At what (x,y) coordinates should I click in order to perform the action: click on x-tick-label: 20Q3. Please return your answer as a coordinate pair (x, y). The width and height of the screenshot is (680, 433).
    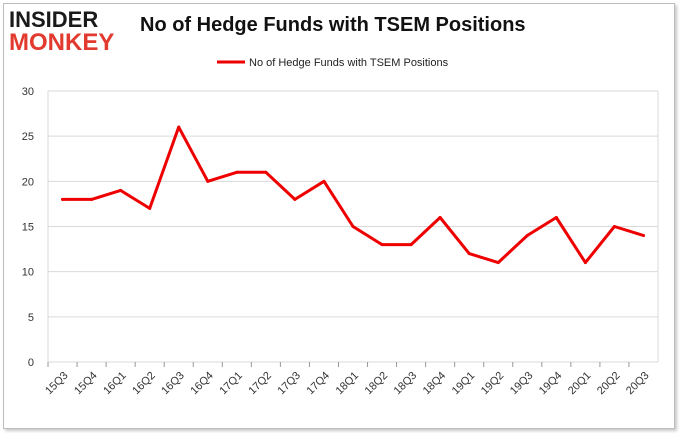
    Looking at the image, I should click on (638, 384).